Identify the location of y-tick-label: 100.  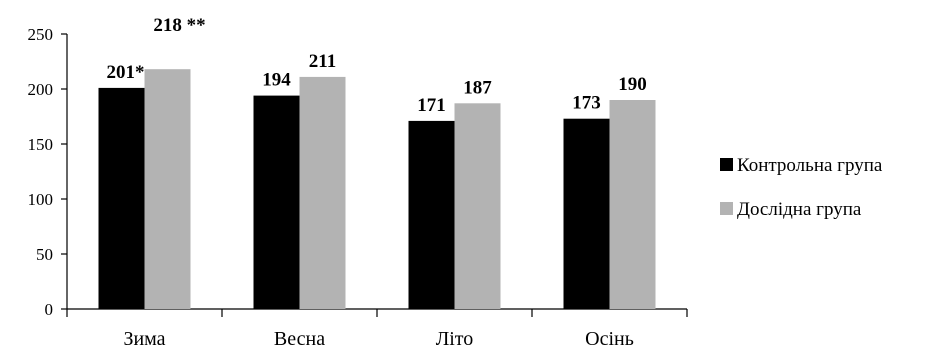
(41, 199).